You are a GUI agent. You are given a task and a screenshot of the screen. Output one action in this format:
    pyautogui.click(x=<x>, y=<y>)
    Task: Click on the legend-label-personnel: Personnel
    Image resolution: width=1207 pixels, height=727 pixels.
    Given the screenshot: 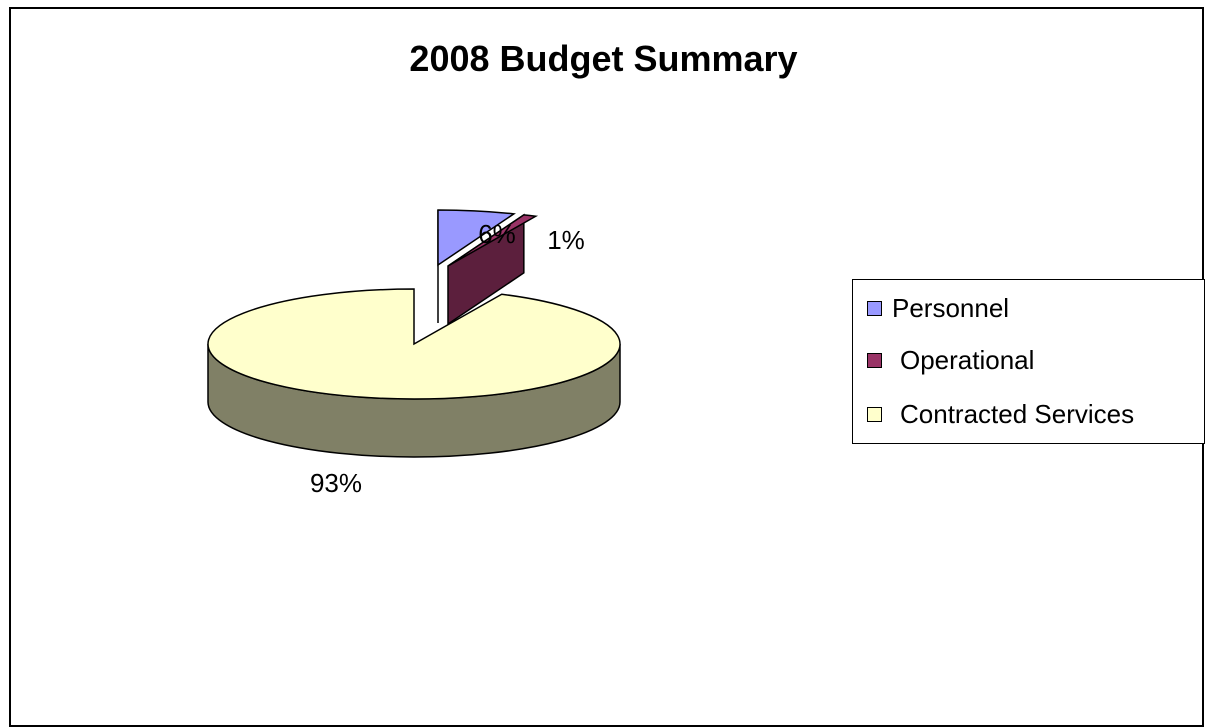 What is the action you would take?
    pyautogui.click(x=951, y=307)
    